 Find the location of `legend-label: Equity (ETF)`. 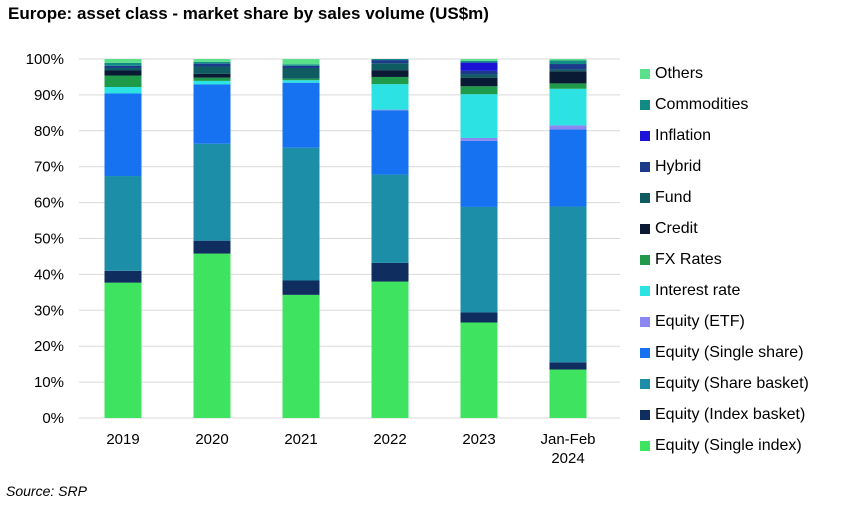

legend-label: Equity (ETF) is located at coordinates (700, 321).